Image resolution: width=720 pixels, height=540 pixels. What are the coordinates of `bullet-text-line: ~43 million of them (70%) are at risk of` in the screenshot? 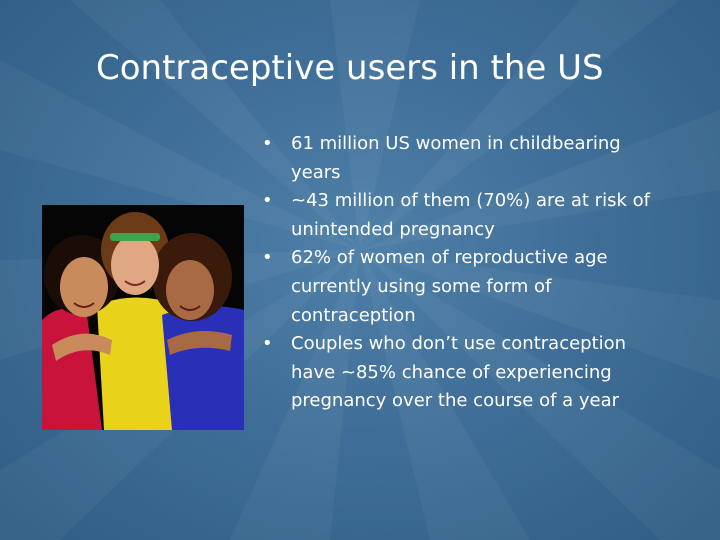 It's located at (470, 201).